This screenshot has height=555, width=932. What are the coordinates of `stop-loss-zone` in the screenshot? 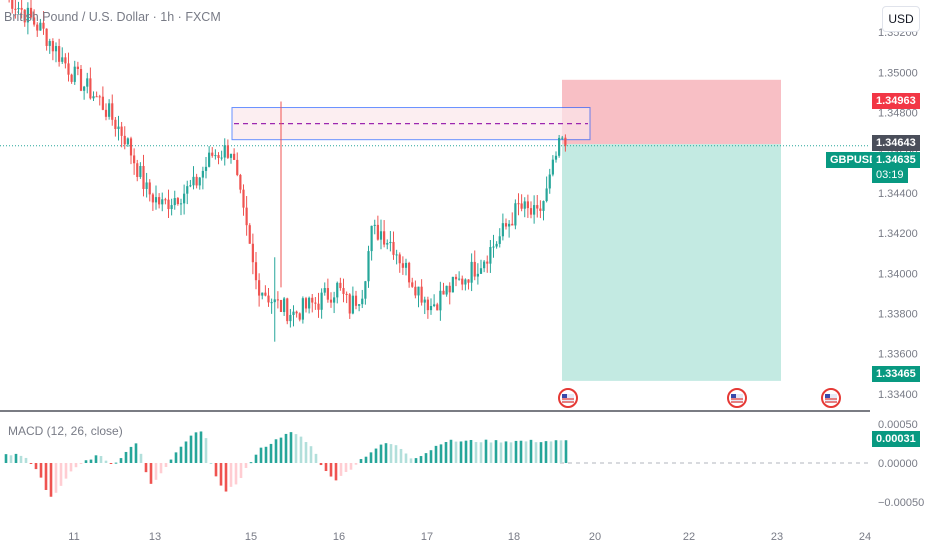 It's located at (671, 112).